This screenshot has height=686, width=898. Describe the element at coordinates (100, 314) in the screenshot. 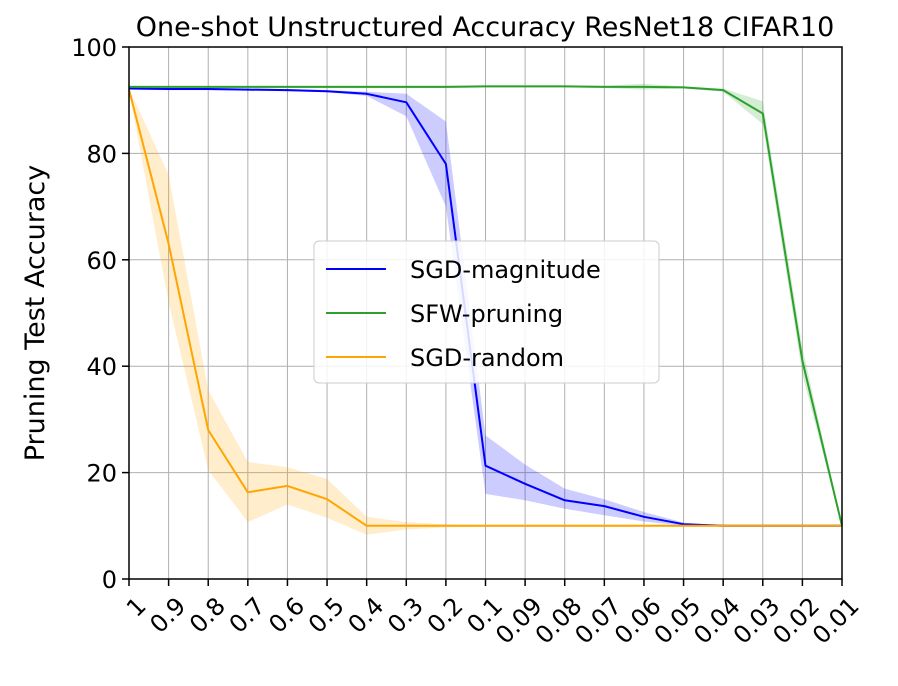

I see `y-axis-ticks: 0 20 40 60 80 100` at that location.